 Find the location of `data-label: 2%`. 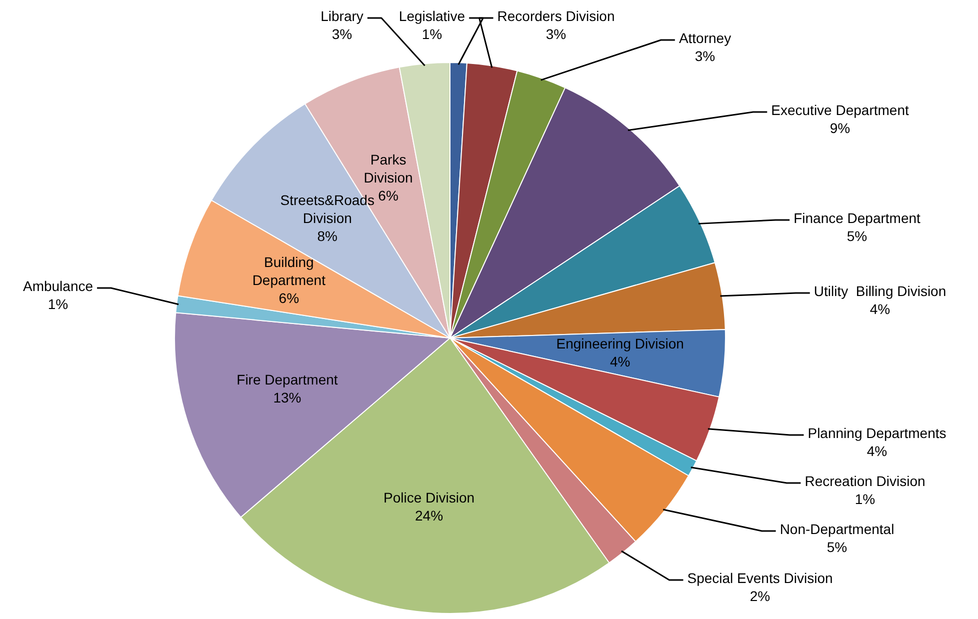

data-label: 2% is located at coordinates (760, 596).